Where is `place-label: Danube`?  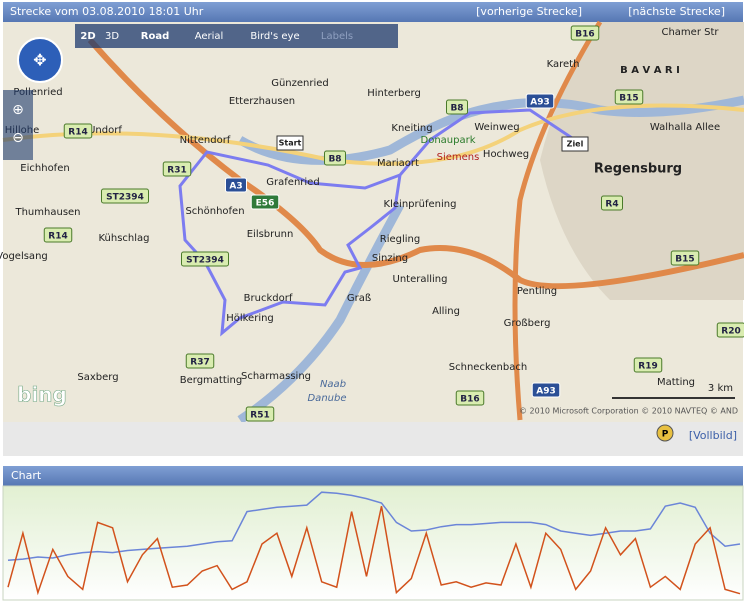
place-label: Danube is located at coordinates (326, 398).